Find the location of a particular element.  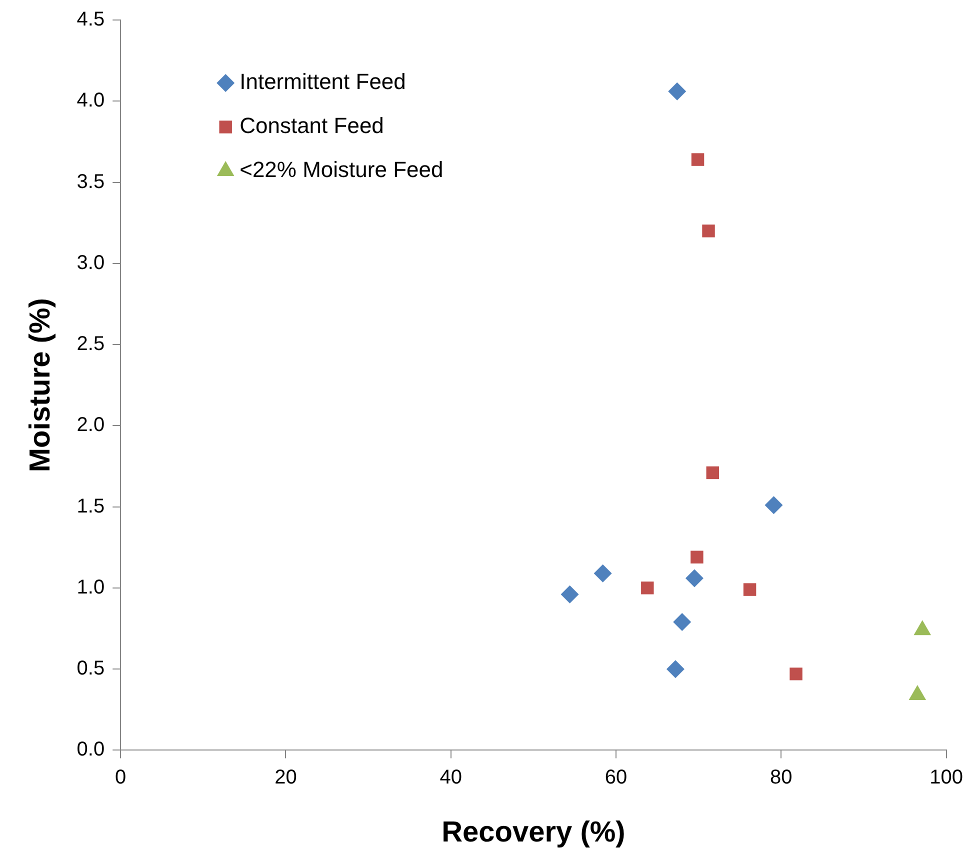

x-tick-label: 40 is located at coordinates (451, 777).